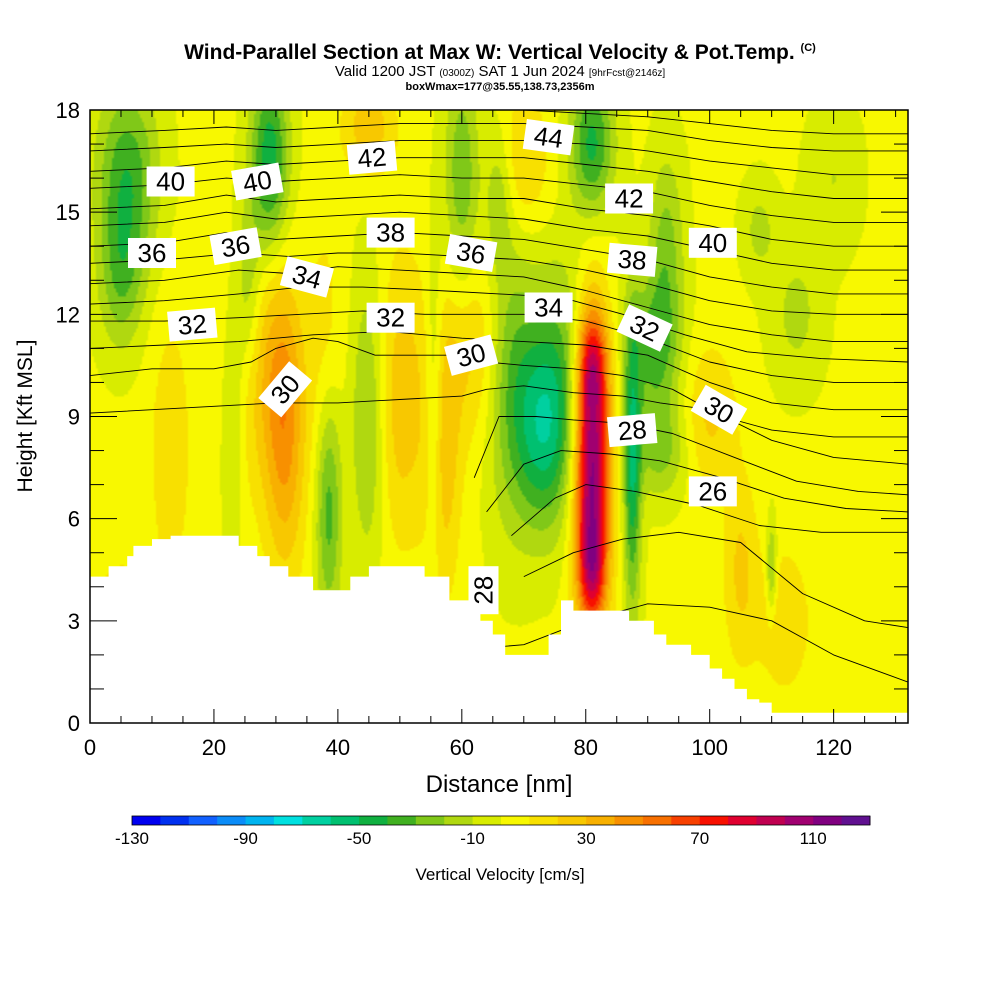 This screenshot has width=1000, height=1000. I want to click on contour-label: 38, so click(632, 259).